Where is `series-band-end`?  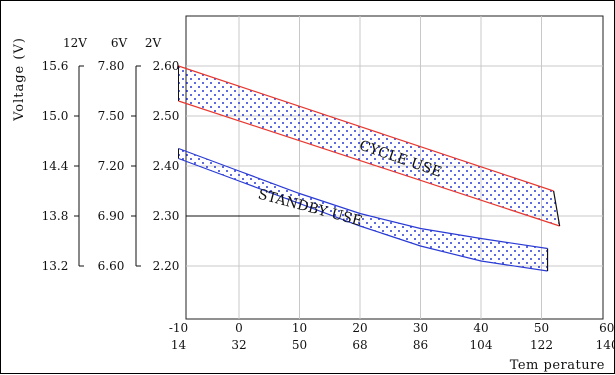
series-band-end is located at coordinates (557, 208).